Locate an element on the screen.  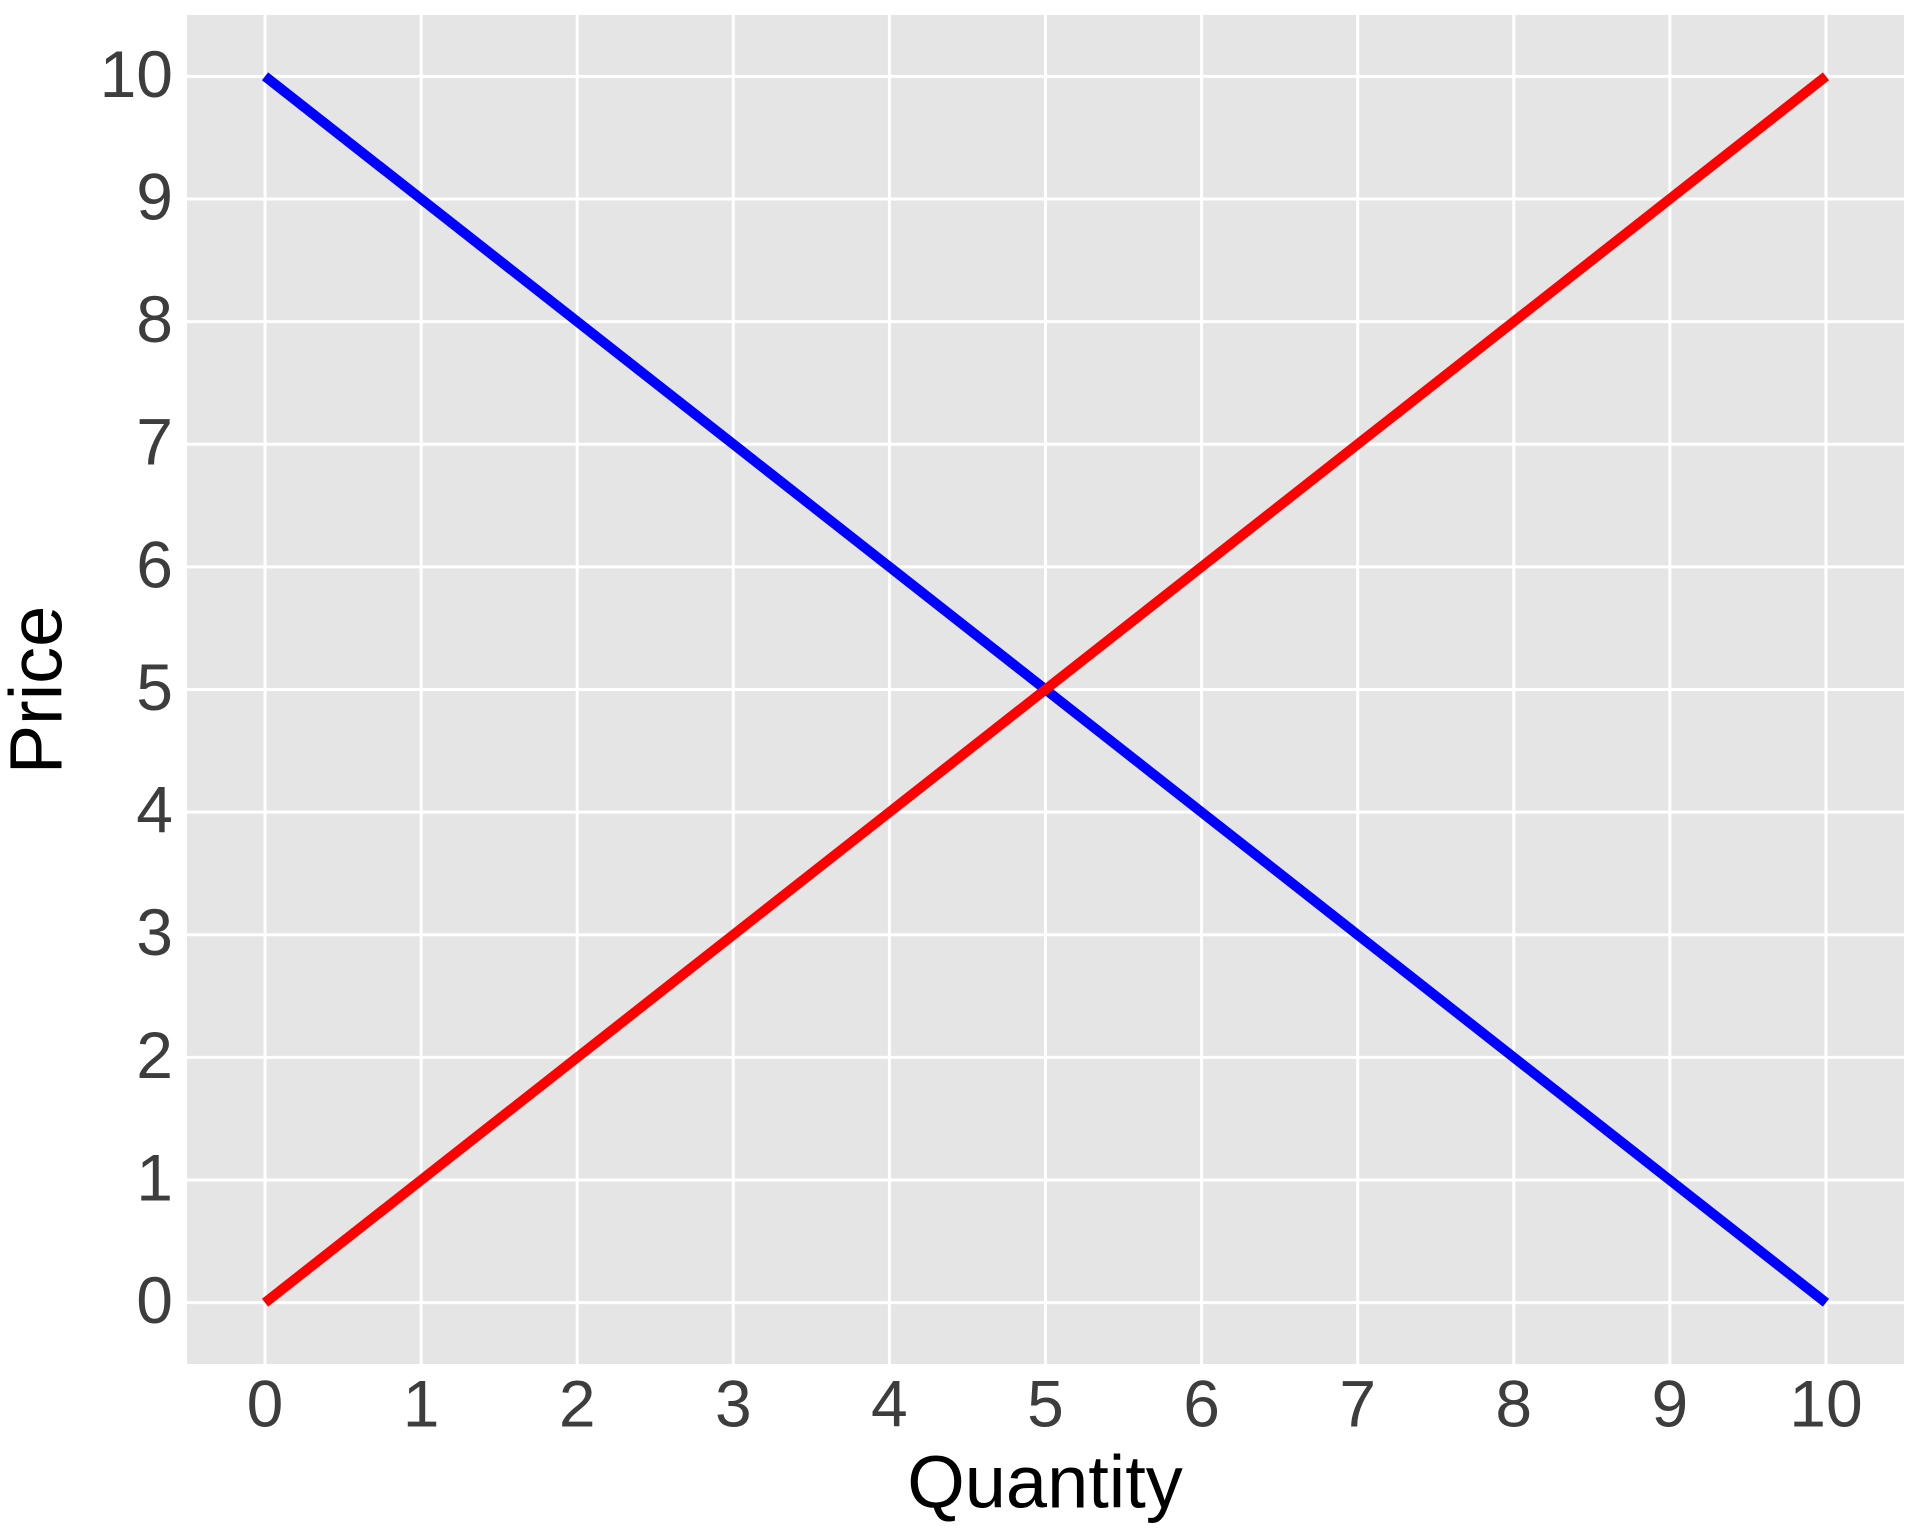
x-axis-title: Quantity is located at coordinates (1045, 1482).